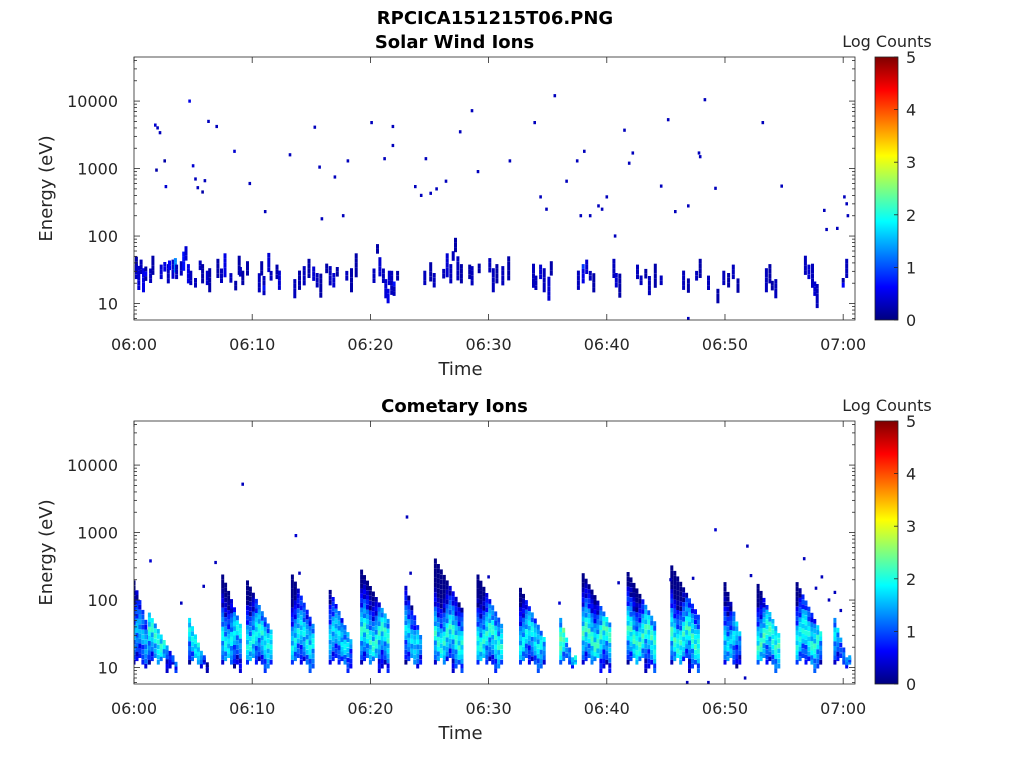 The image size is (1024, 768). Describe the element at coordinates (911, 684) in the screenshot. I see `colorbar-tick-label: 0` at that location.